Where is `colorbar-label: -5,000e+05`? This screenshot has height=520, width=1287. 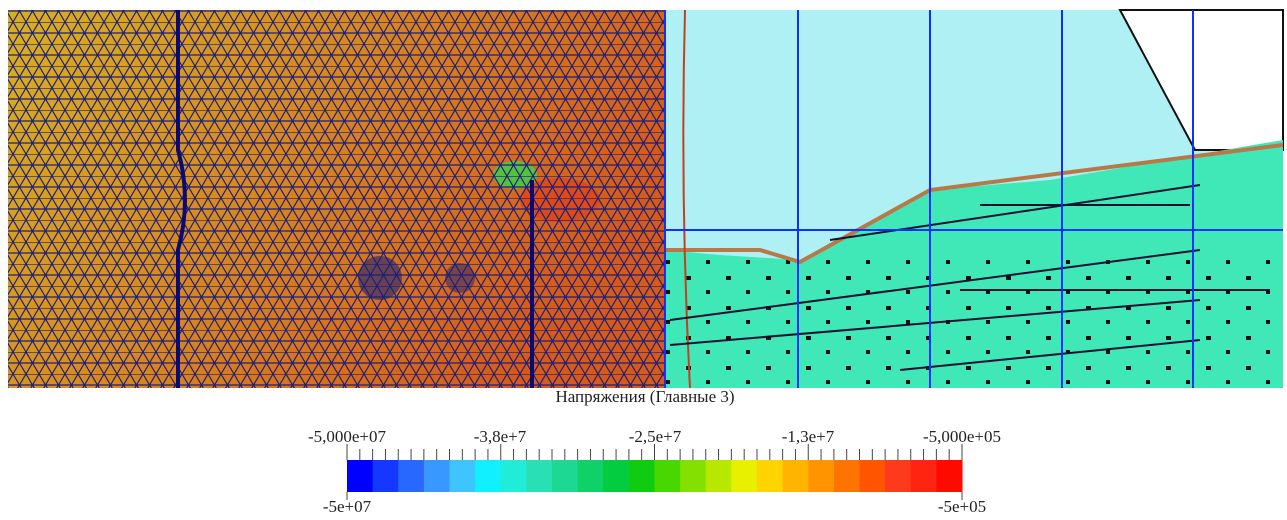 colorbar-label: -5,000e+05 is located at coordinates (962, 436).